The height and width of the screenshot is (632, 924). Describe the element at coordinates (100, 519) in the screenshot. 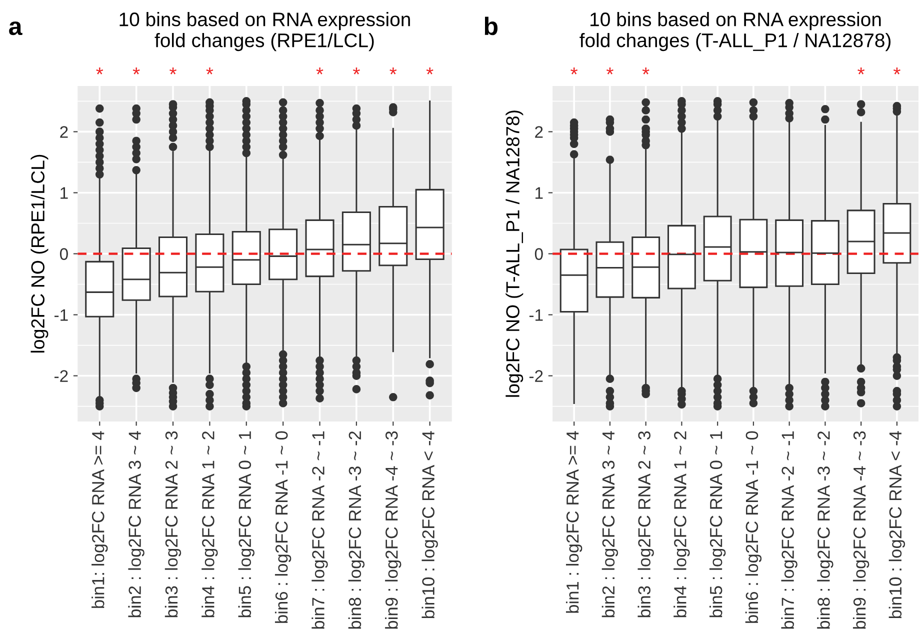

I see `x-tick-label: bin1: log2FC RNA >= 4` at that location.